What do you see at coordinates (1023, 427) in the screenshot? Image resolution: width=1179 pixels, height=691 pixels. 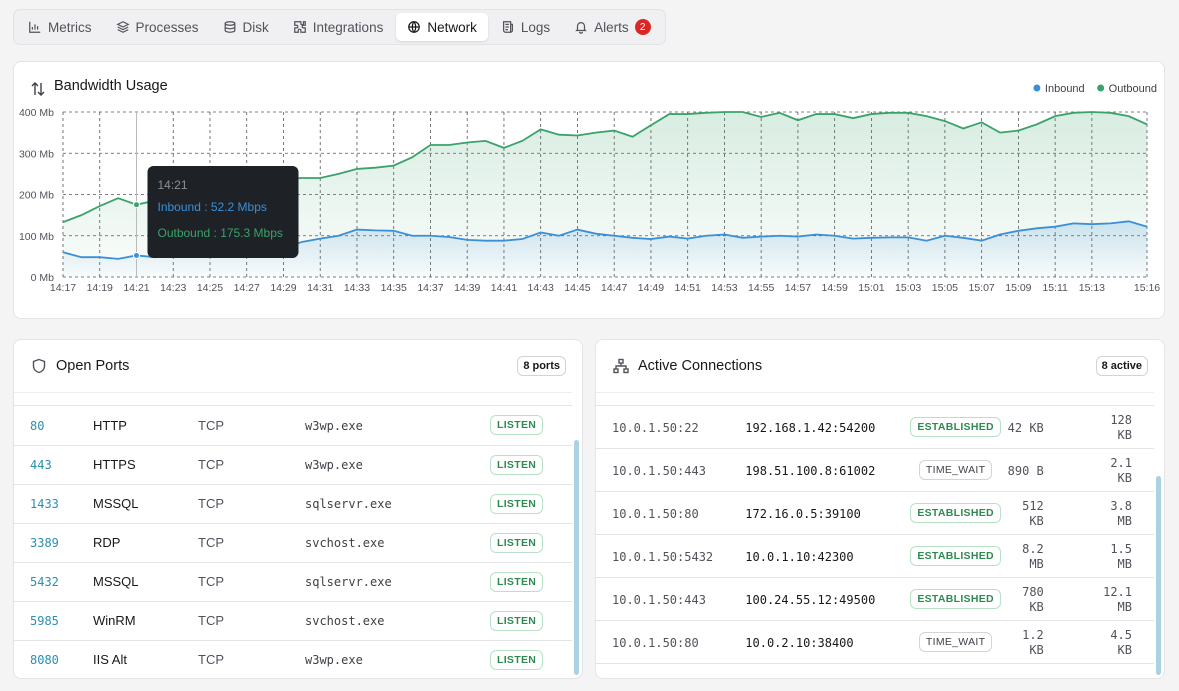 I see `table-cell: 42 KB` at bounding box center [1023, 427].